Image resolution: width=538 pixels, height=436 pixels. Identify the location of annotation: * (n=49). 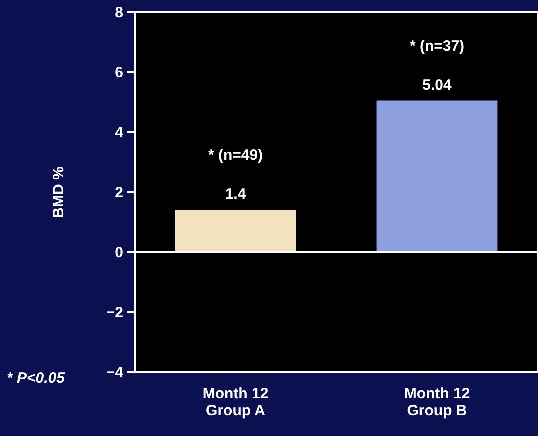
(236, 155).